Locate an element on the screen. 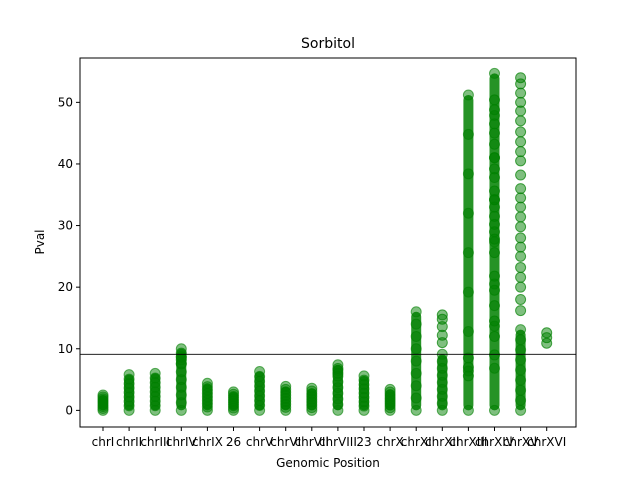 This screenshot has width=640, height=480. x-tick-label: chrXIII is located at coordinates (468, 442).